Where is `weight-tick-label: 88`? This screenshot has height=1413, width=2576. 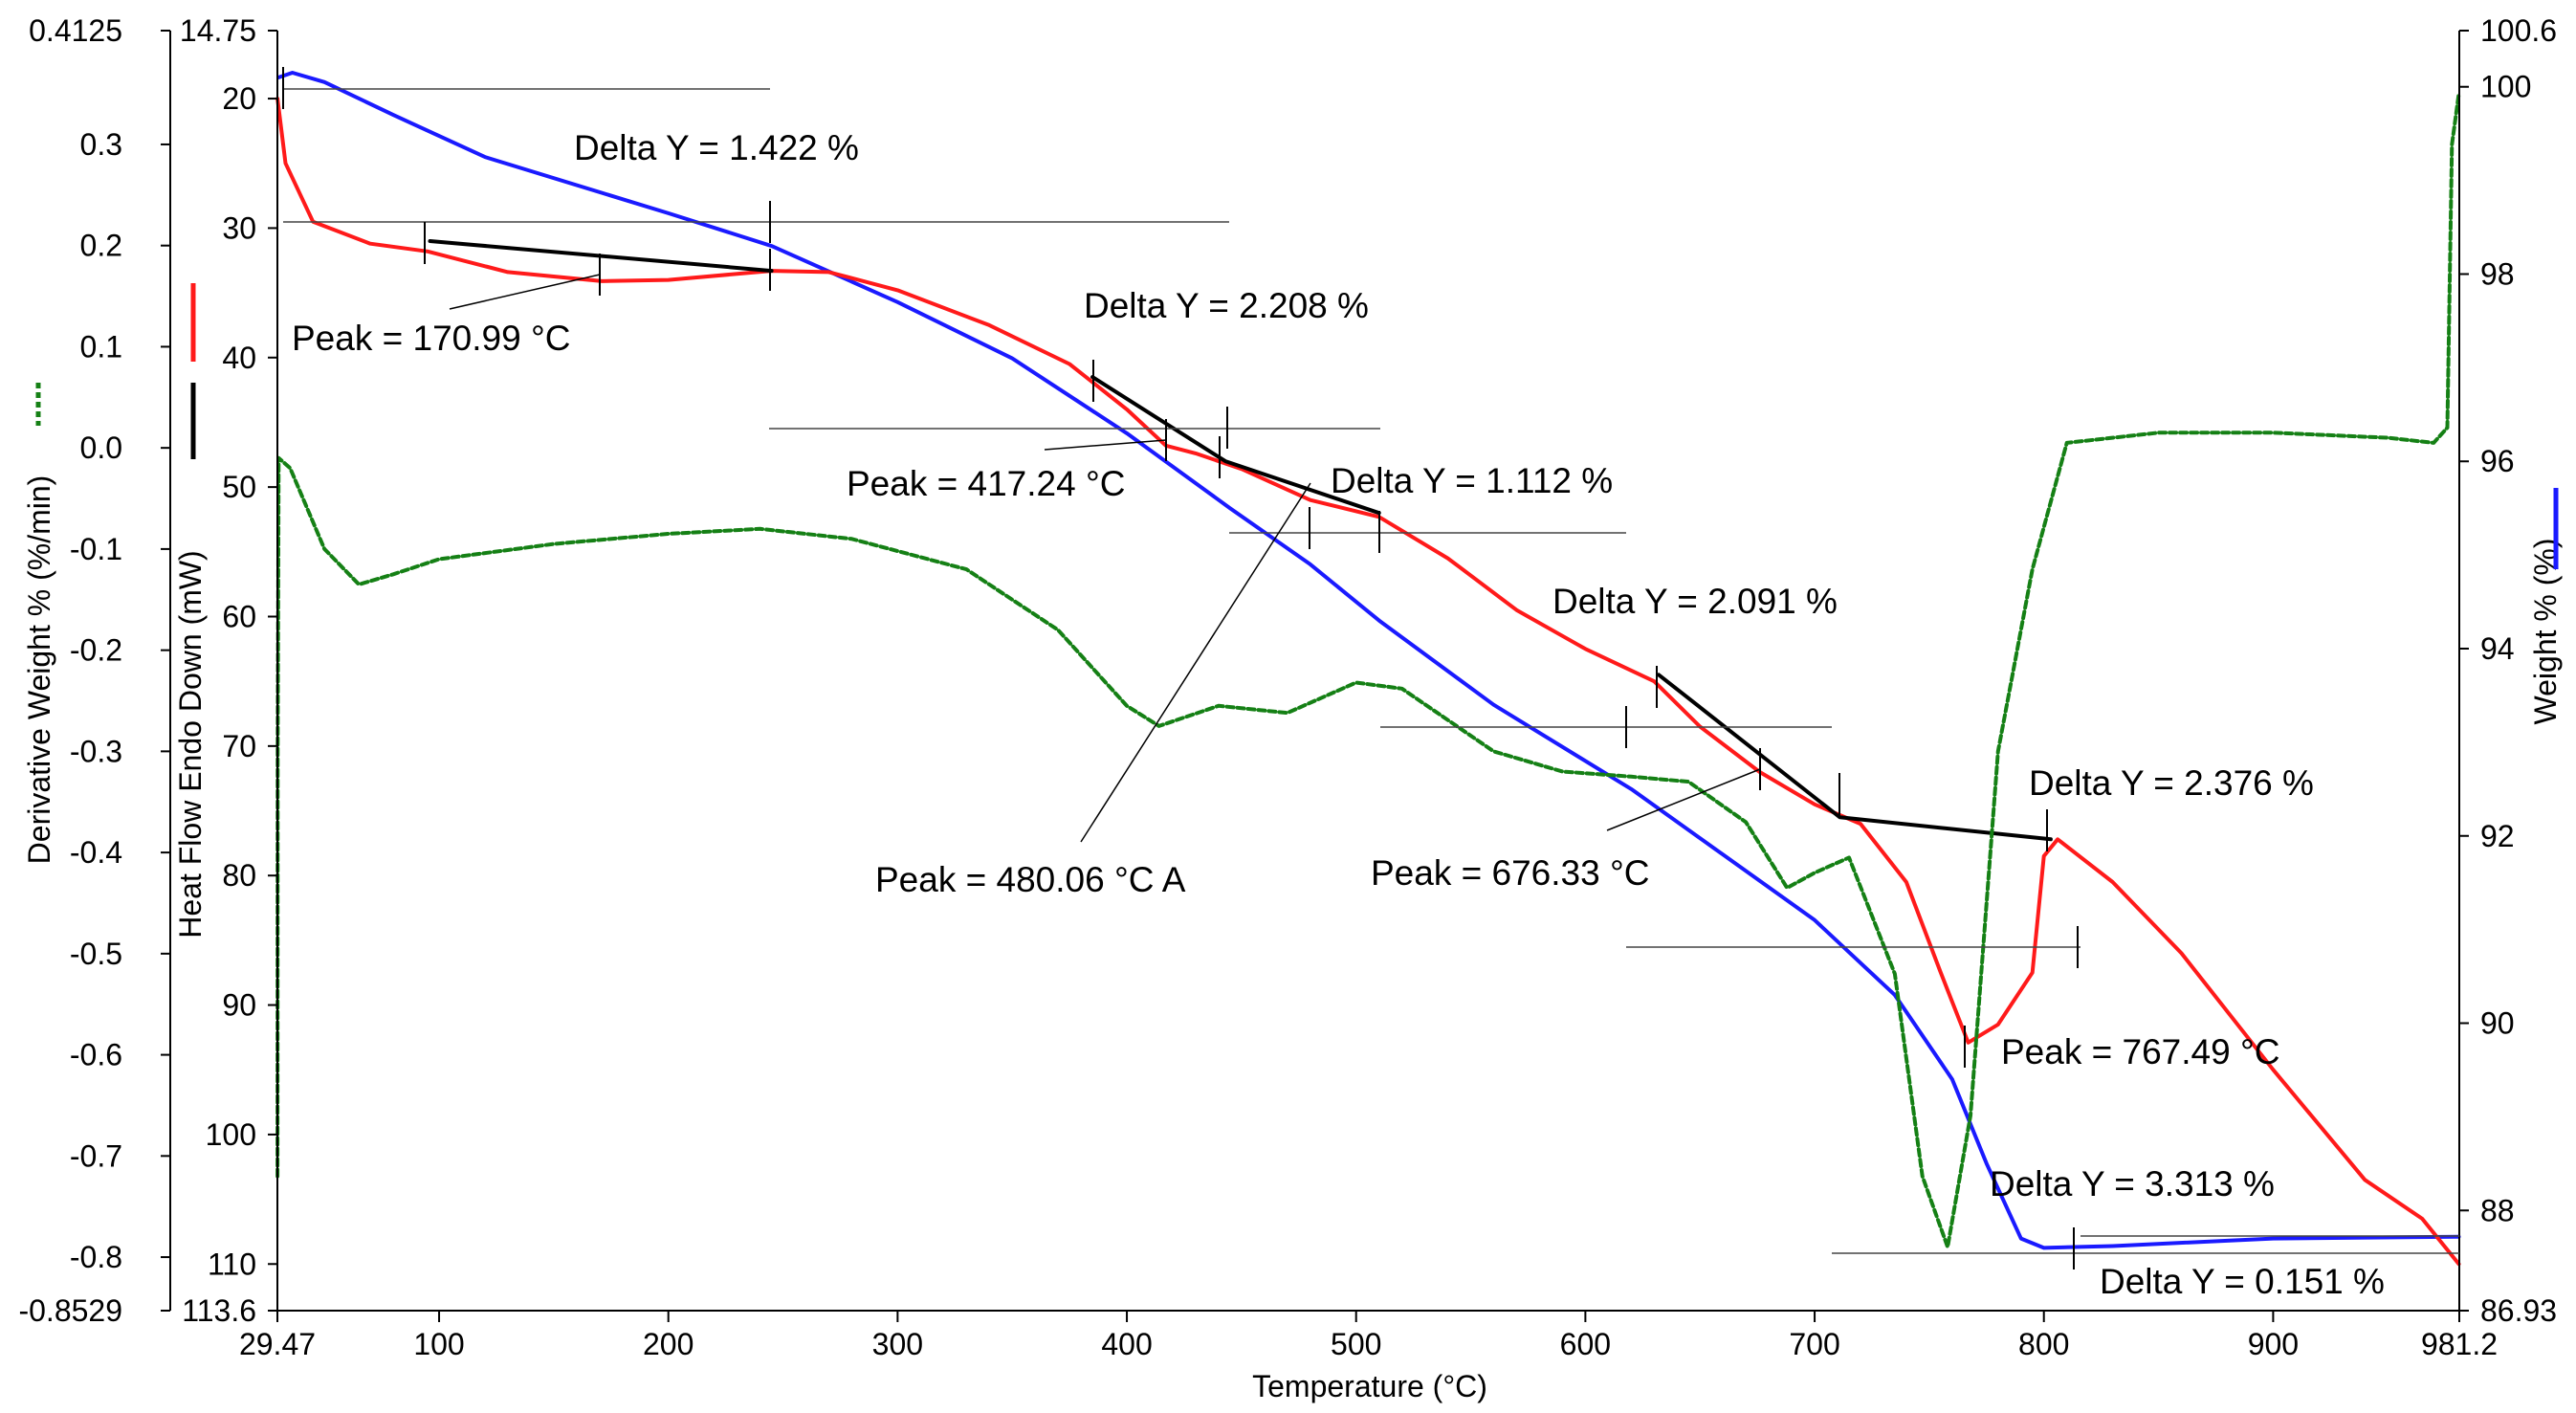
weight-tick-label: 88 is located at coordinates (2498, 1210).